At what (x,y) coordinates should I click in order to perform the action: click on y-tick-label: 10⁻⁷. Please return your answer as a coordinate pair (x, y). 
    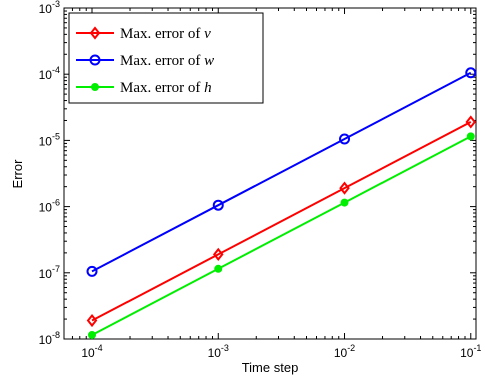
    Looking at the image, I should click on (49, 272).